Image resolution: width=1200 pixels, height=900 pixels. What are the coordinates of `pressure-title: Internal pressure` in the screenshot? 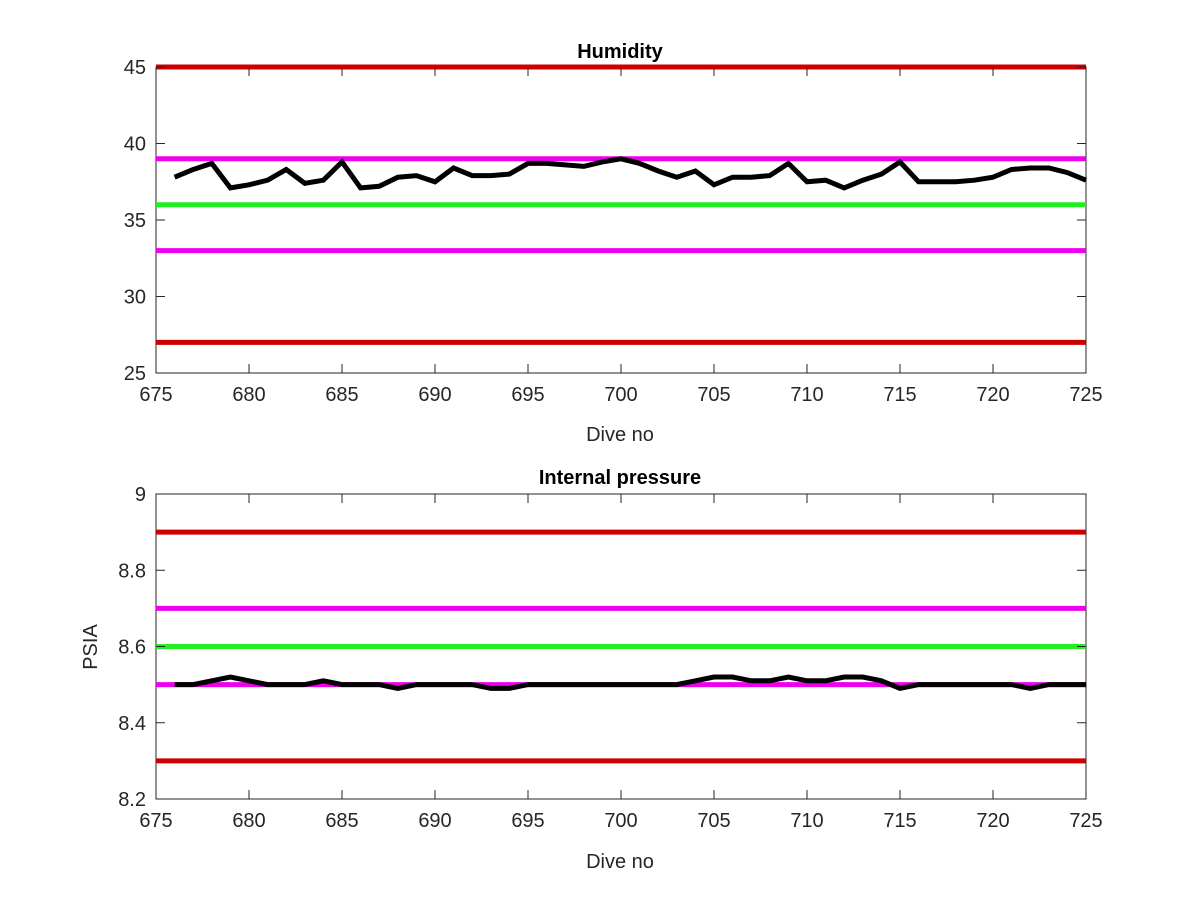 It's located at (620, 478).